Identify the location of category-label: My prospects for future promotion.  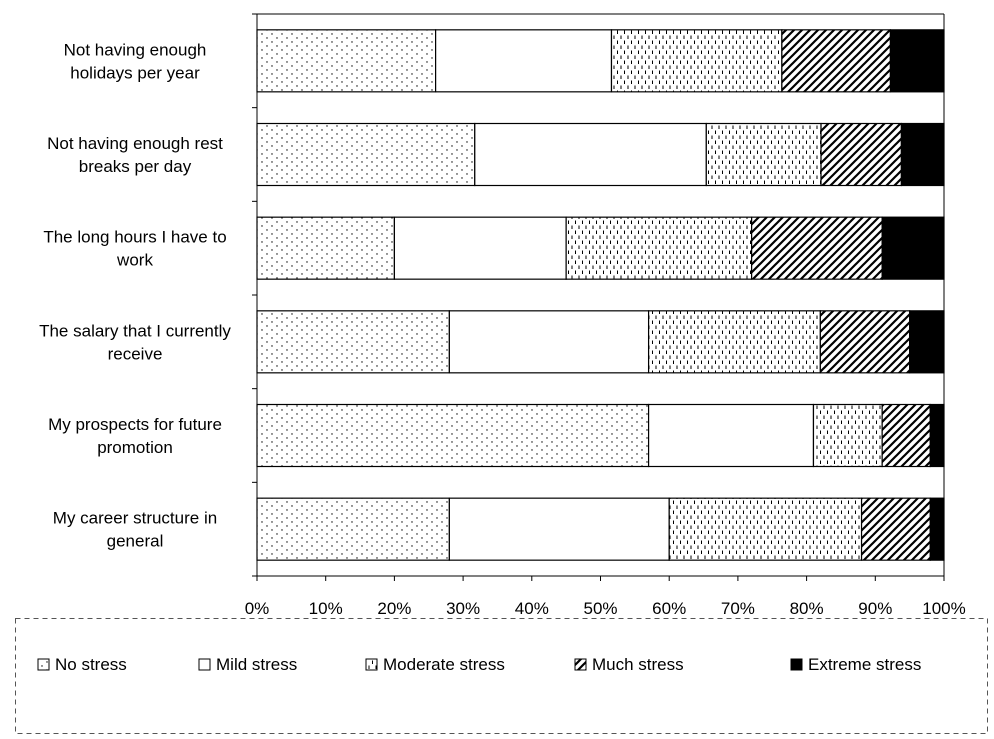
(135, 436).